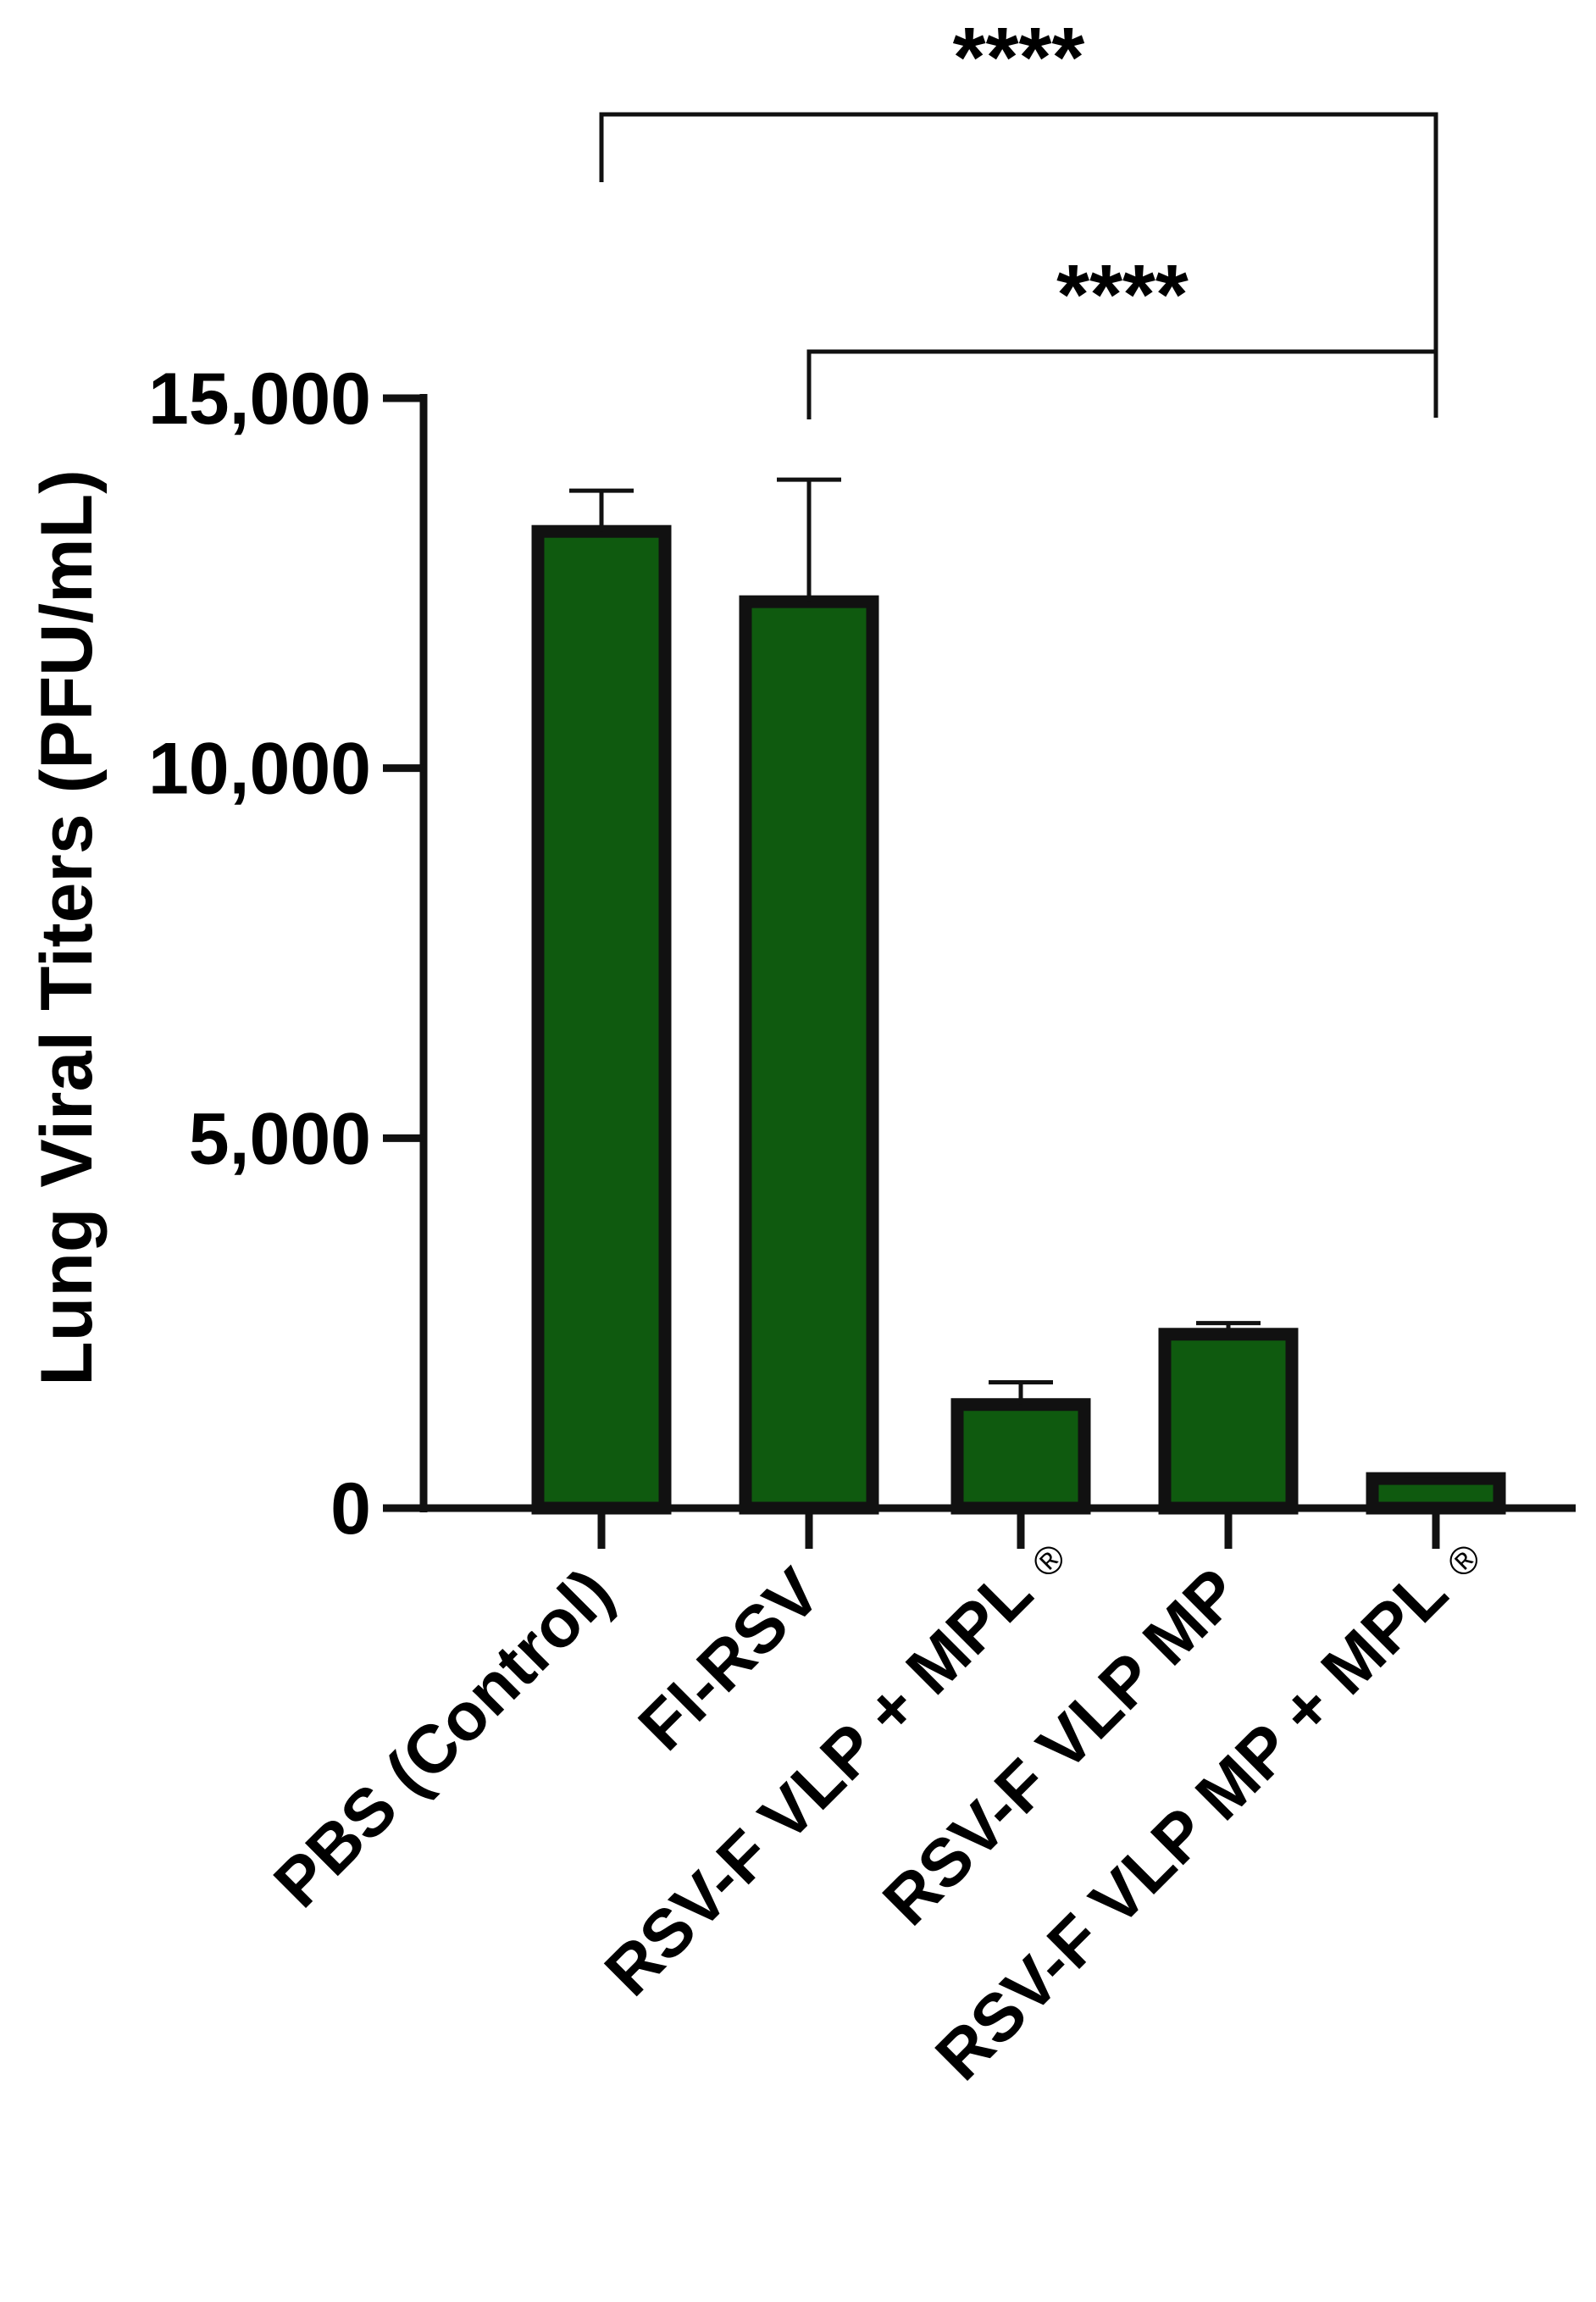 The width and height of the screenshot is (1596, 2302). Describe the element at coordinates (259, 769) in the screenshot. I see `y-tick-label: 10,000` at that location.